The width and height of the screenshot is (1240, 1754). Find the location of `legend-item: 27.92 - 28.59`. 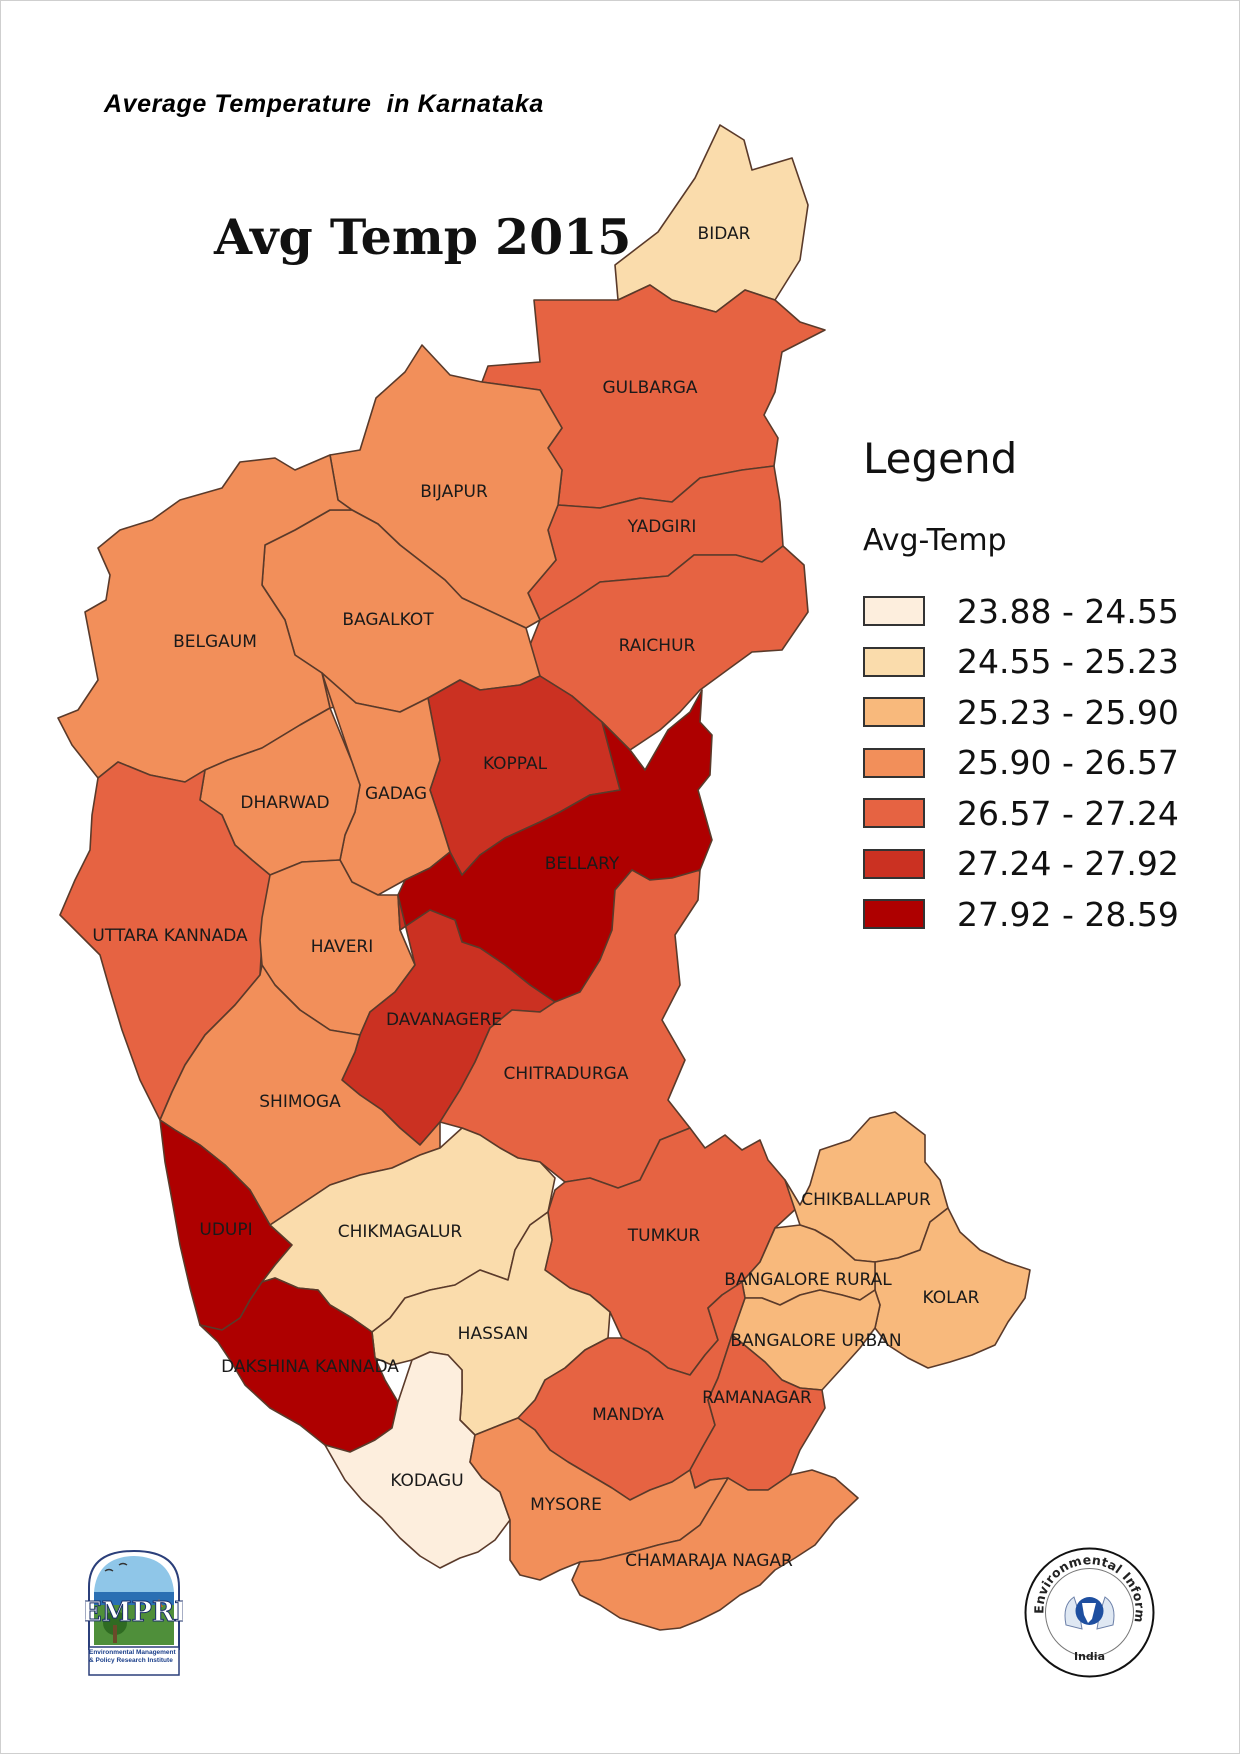

legend-item: 27.92 - 28.59 is located at coordinates (1021, 914).